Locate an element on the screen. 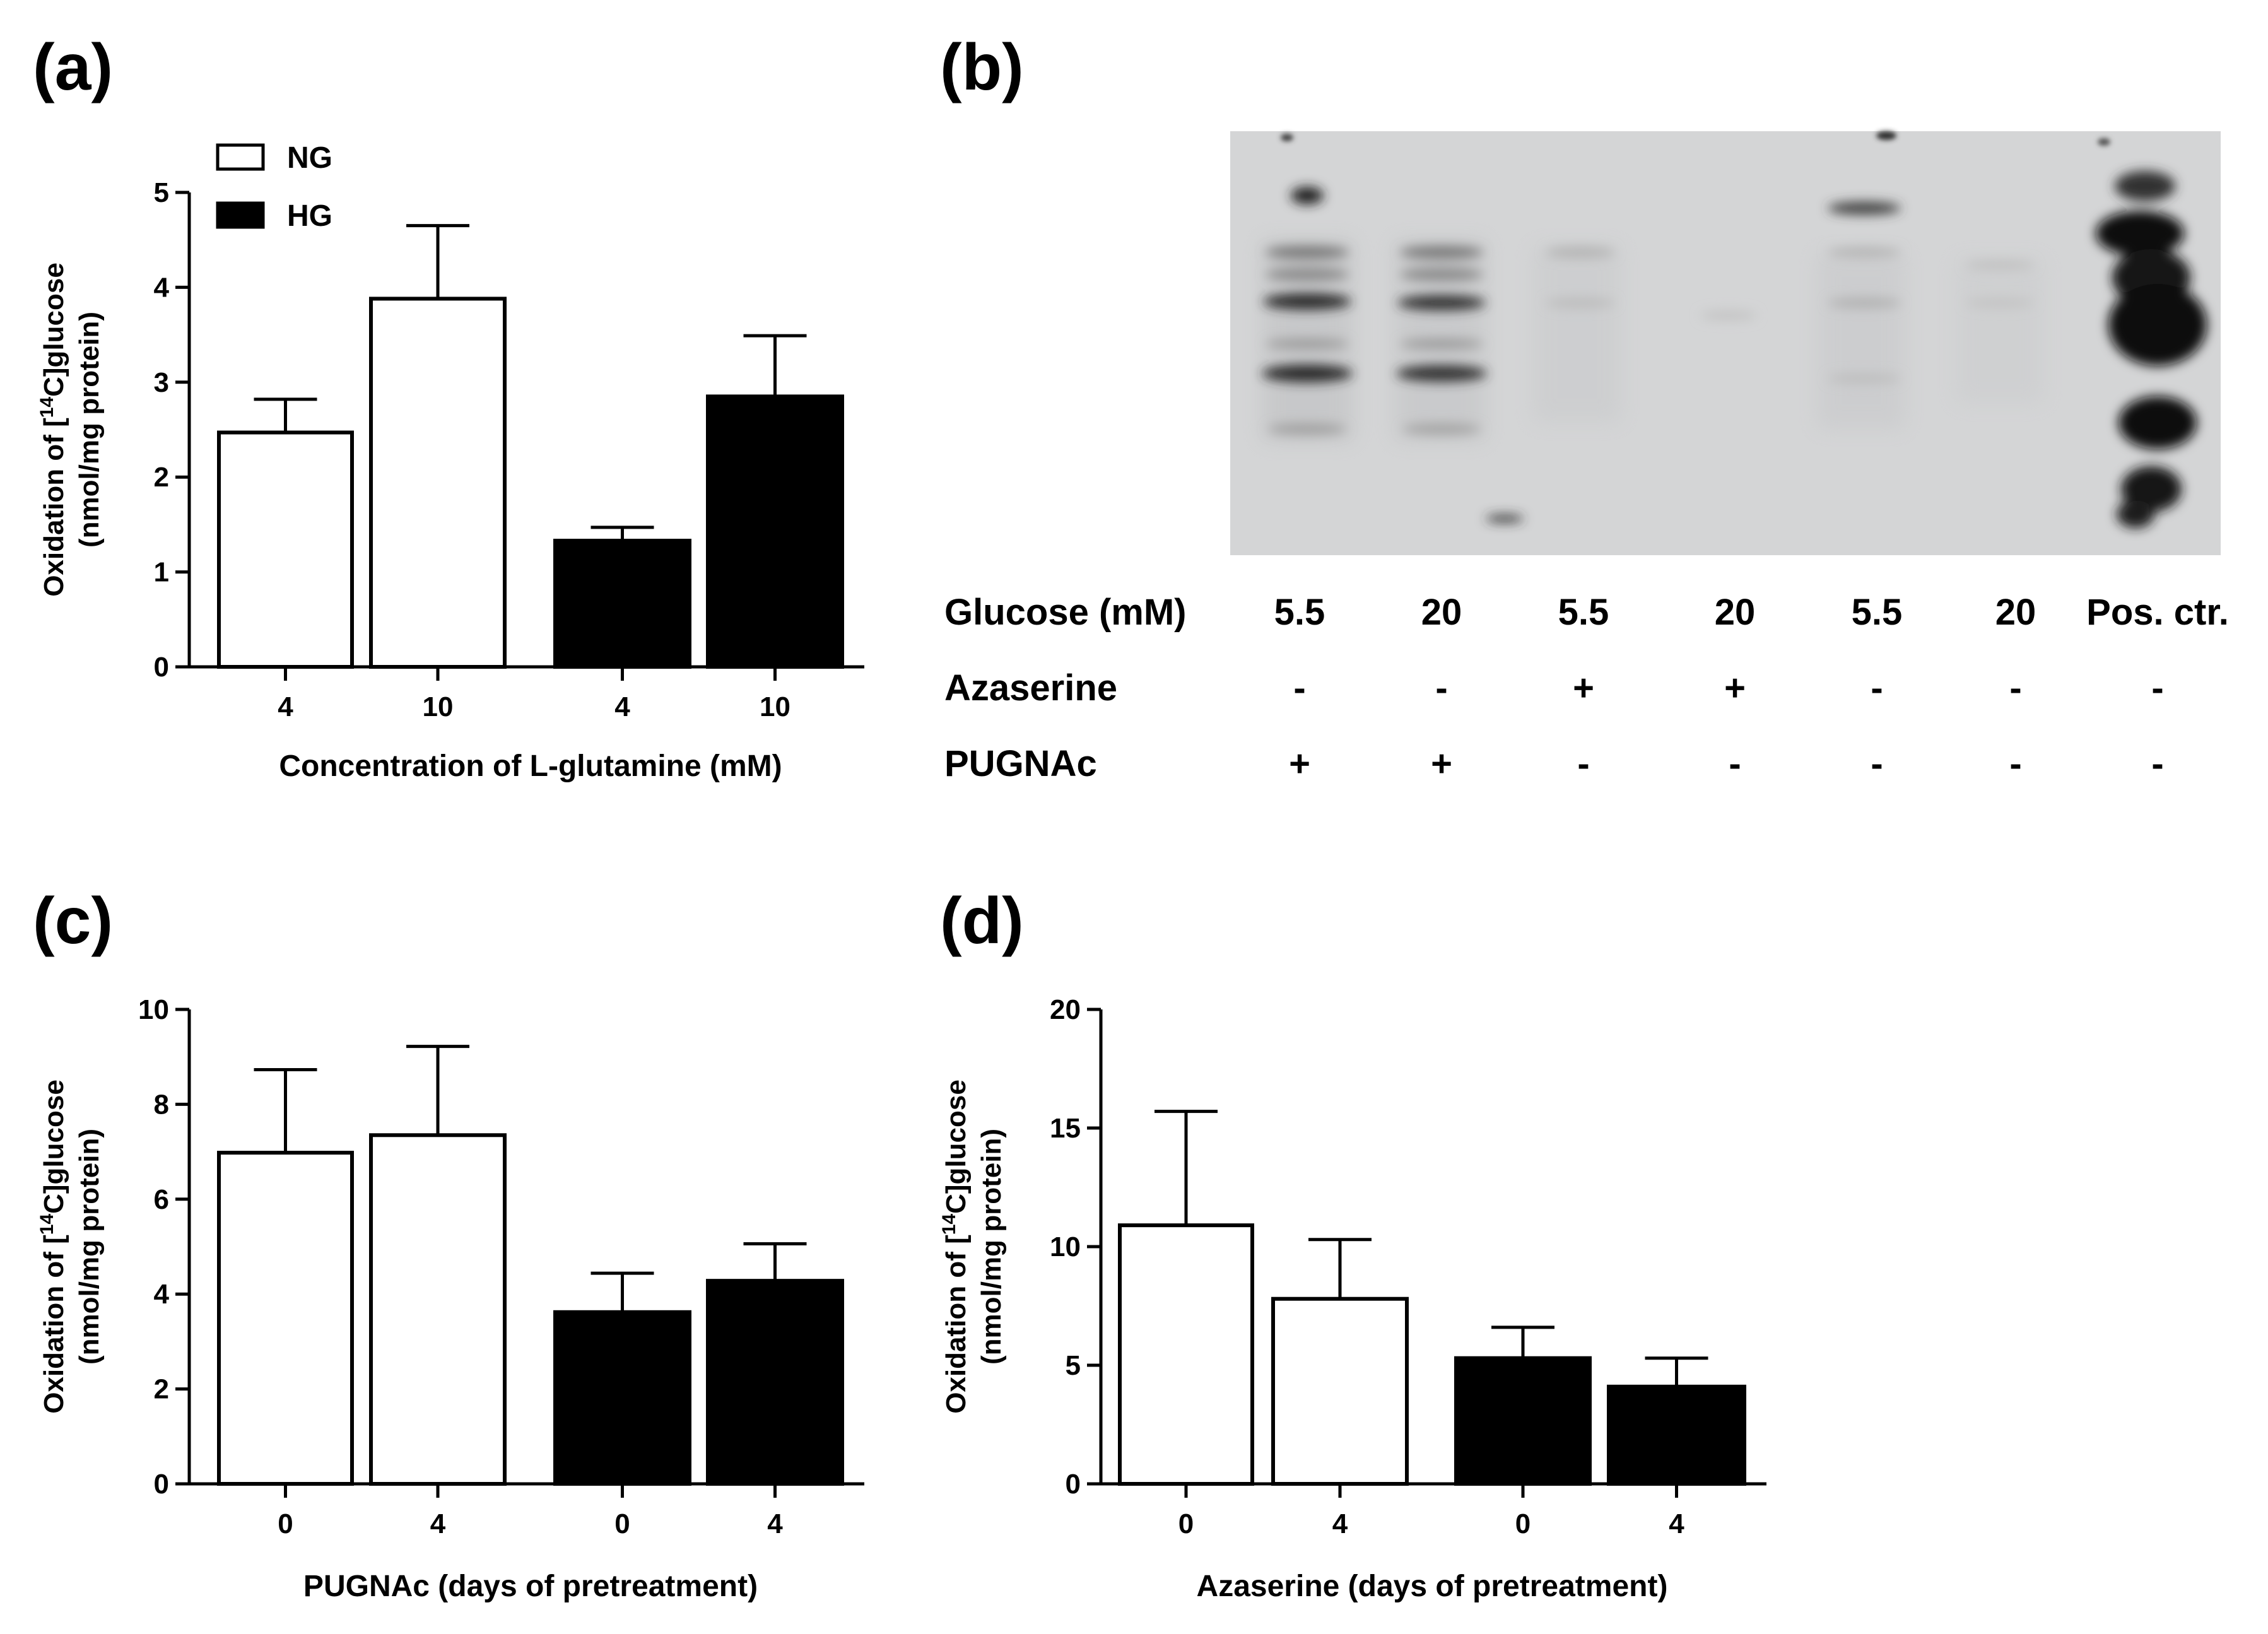  legend-label: HG is located at coordinates (309, 216).